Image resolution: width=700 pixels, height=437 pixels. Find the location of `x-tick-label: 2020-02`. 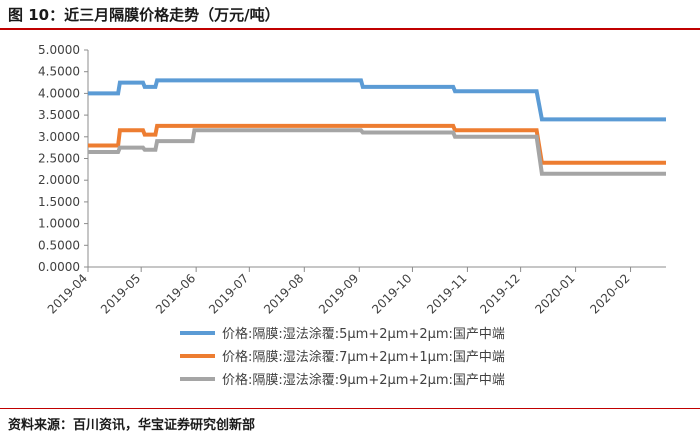

x-tick-label: 2020-02 is located at coordinates (609, 293).